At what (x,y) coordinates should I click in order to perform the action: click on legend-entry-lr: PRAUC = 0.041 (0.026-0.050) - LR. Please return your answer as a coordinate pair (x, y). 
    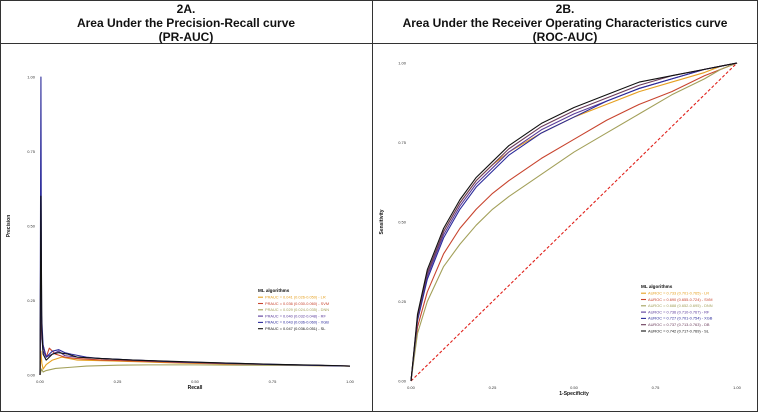
    Looking at the image, I should click on (295, 297).